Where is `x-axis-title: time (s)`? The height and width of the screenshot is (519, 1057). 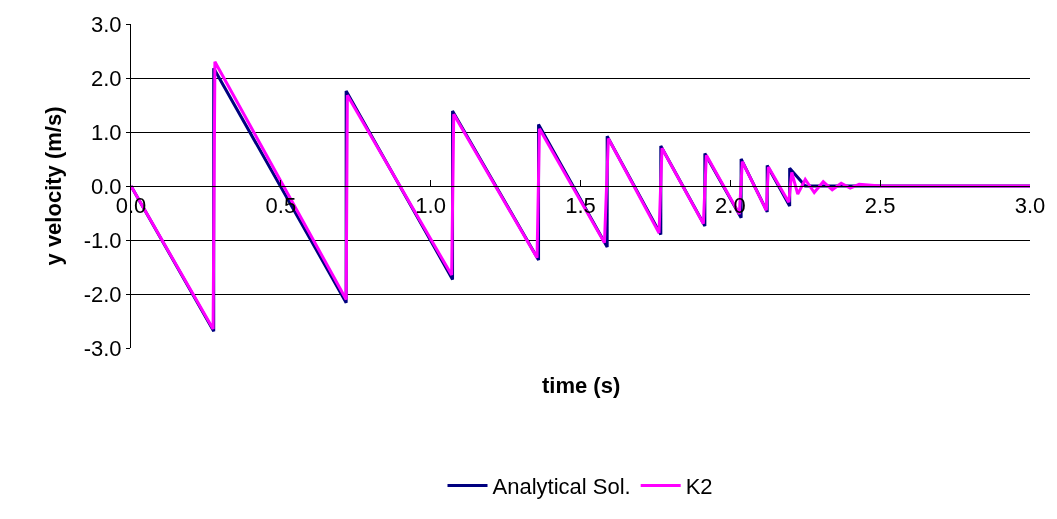 x-axis-title: time (s) is located at coordinates (581, 385).